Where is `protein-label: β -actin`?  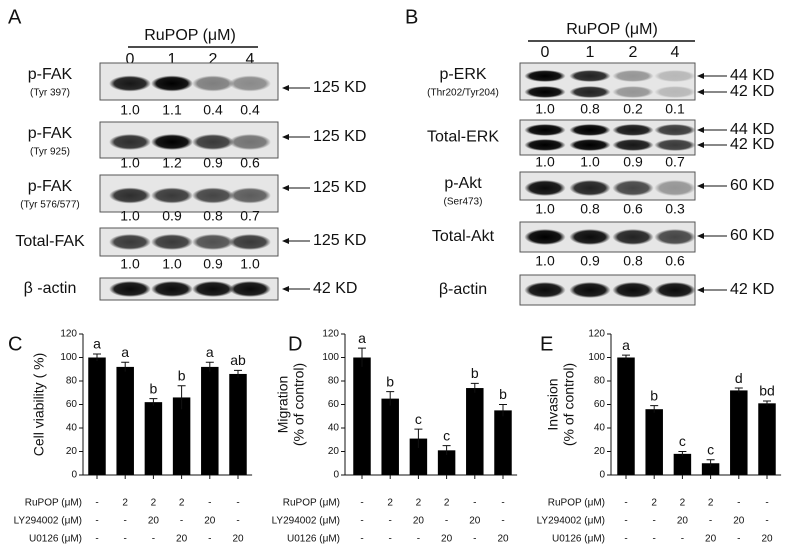 protein-label: β -actin is located at coordinates (50, 288).